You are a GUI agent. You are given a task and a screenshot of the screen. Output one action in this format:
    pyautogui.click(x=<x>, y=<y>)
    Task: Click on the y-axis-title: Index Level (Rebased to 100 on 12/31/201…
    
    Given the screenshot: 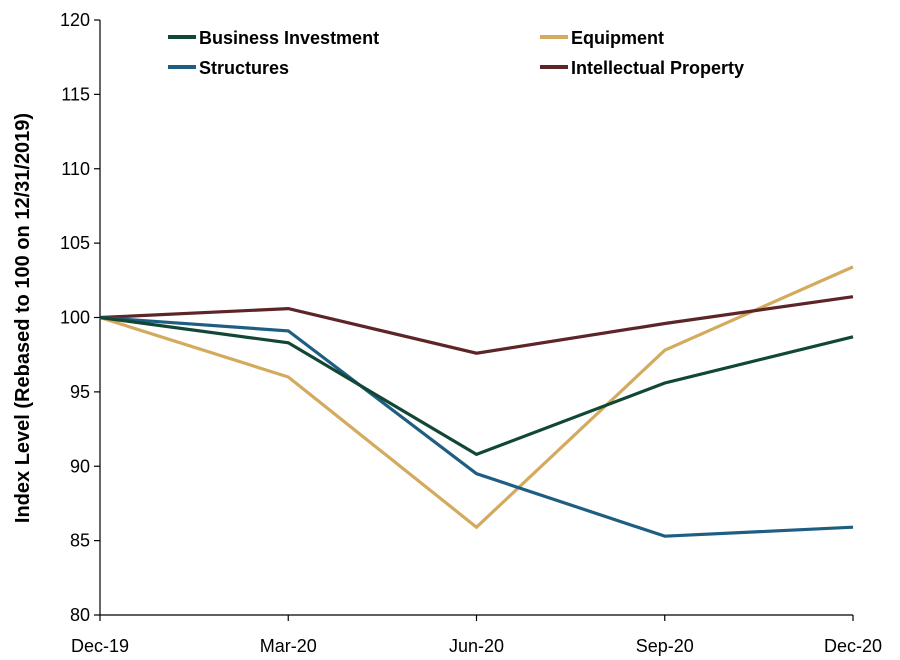 What is the action you would take?
    pyautogui.click(x=23, y=318)
    